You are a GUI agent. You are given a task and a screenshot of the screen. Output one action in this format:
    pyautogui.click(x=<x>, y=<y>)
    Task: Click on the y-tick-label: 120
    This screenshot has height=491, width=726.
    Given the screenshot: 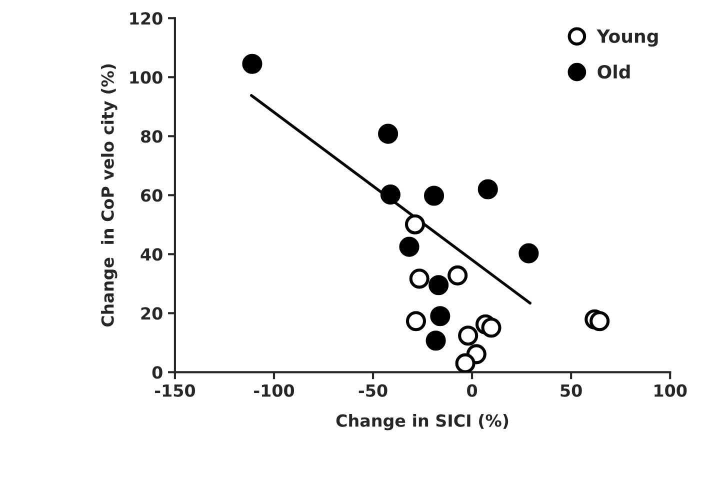 What is the action you would take?
    pyautogui.click(x=146, y=18)
    